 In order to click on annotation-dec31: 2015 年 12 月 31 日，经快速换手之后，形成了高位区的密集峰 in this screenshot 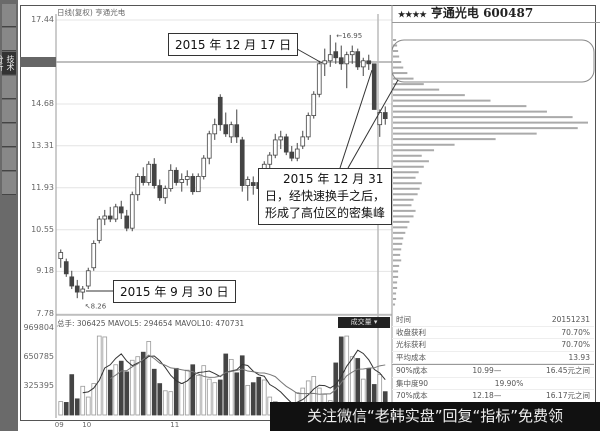, I will do `click(325, 196)`.